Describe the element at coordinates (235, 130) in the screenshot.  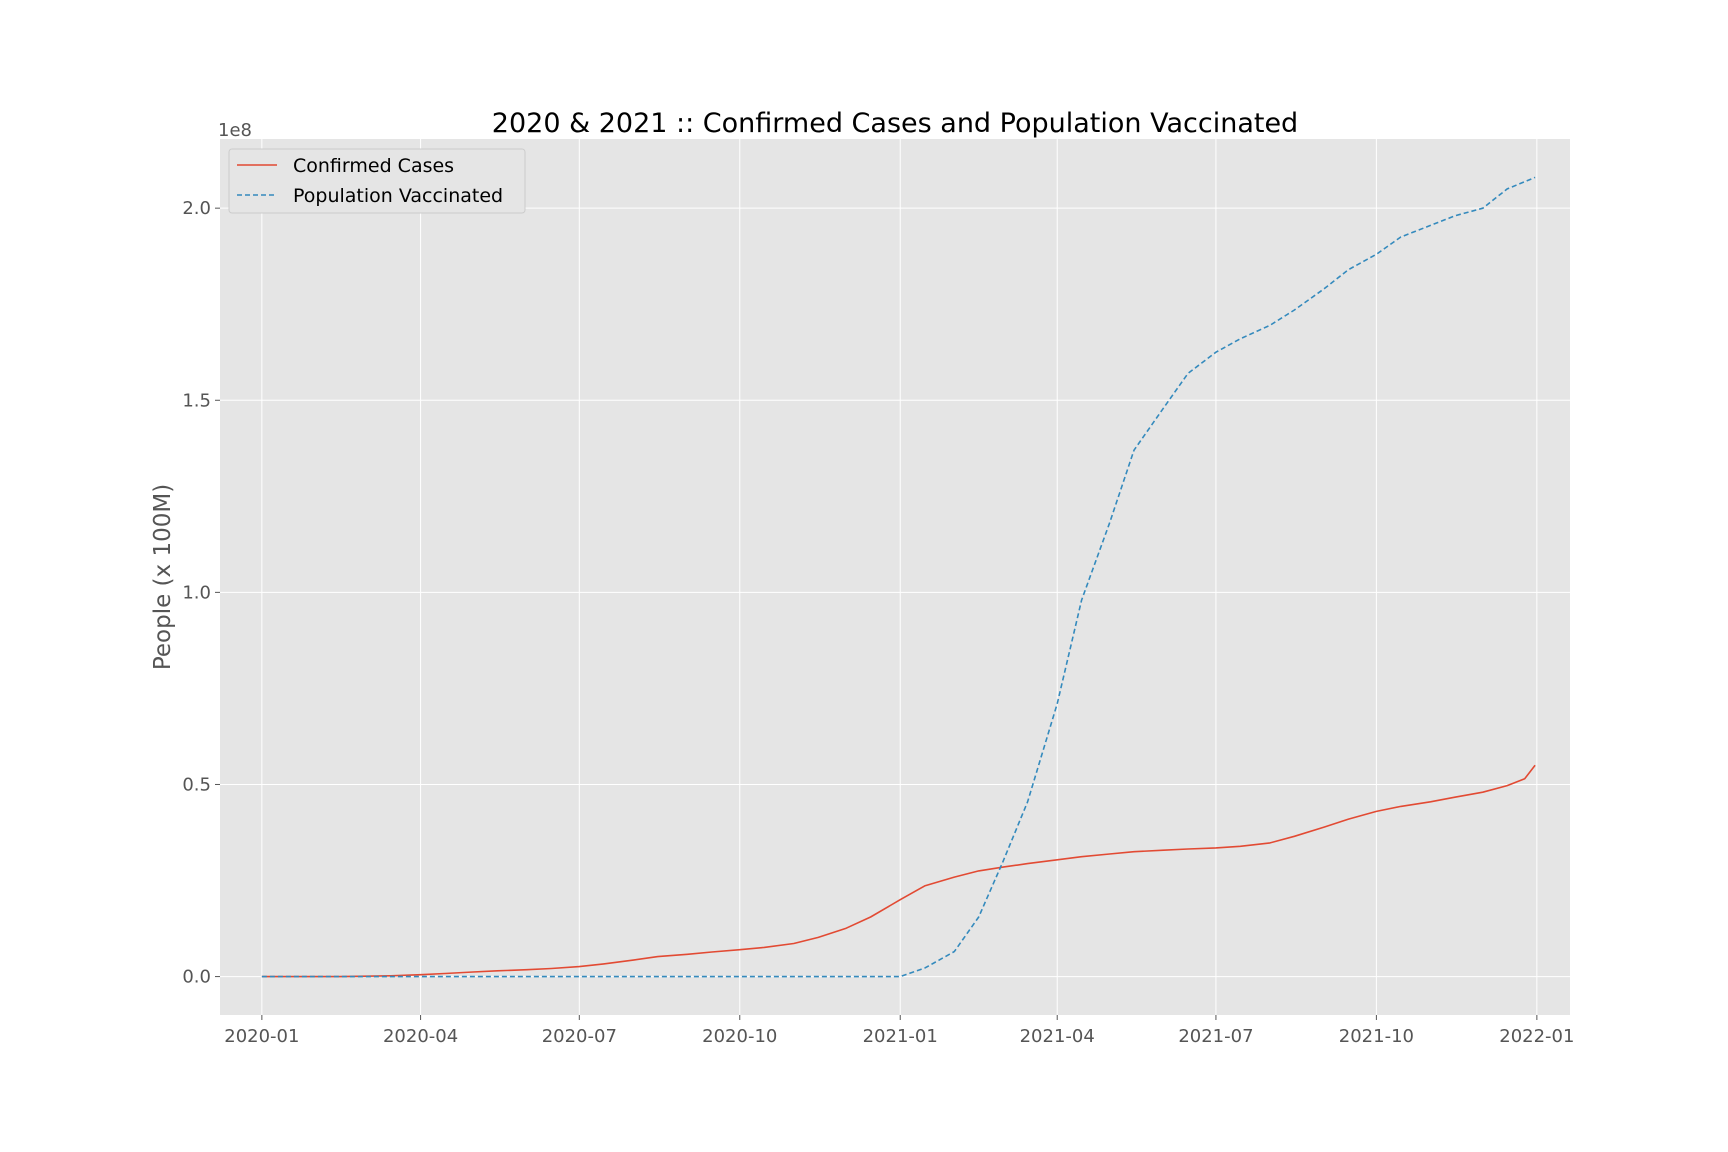
I see `y-offset-label: 1e8` at that location.